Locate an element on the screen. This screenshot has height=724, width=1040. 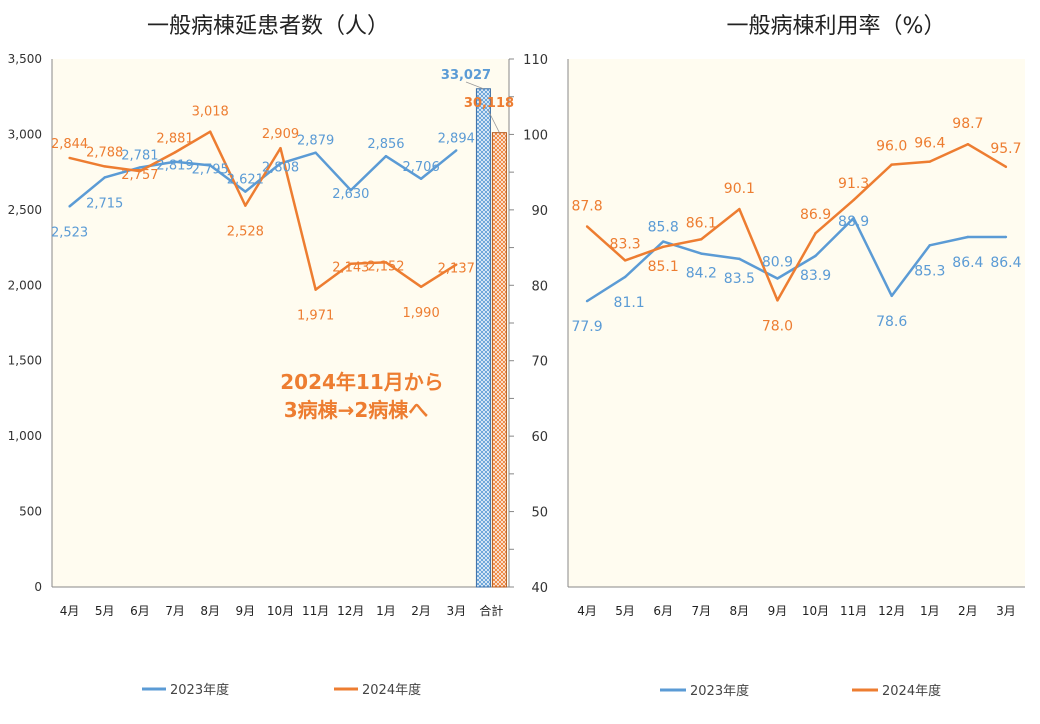
data-label-2023: 83.9 is located at coordinates (815, 276).